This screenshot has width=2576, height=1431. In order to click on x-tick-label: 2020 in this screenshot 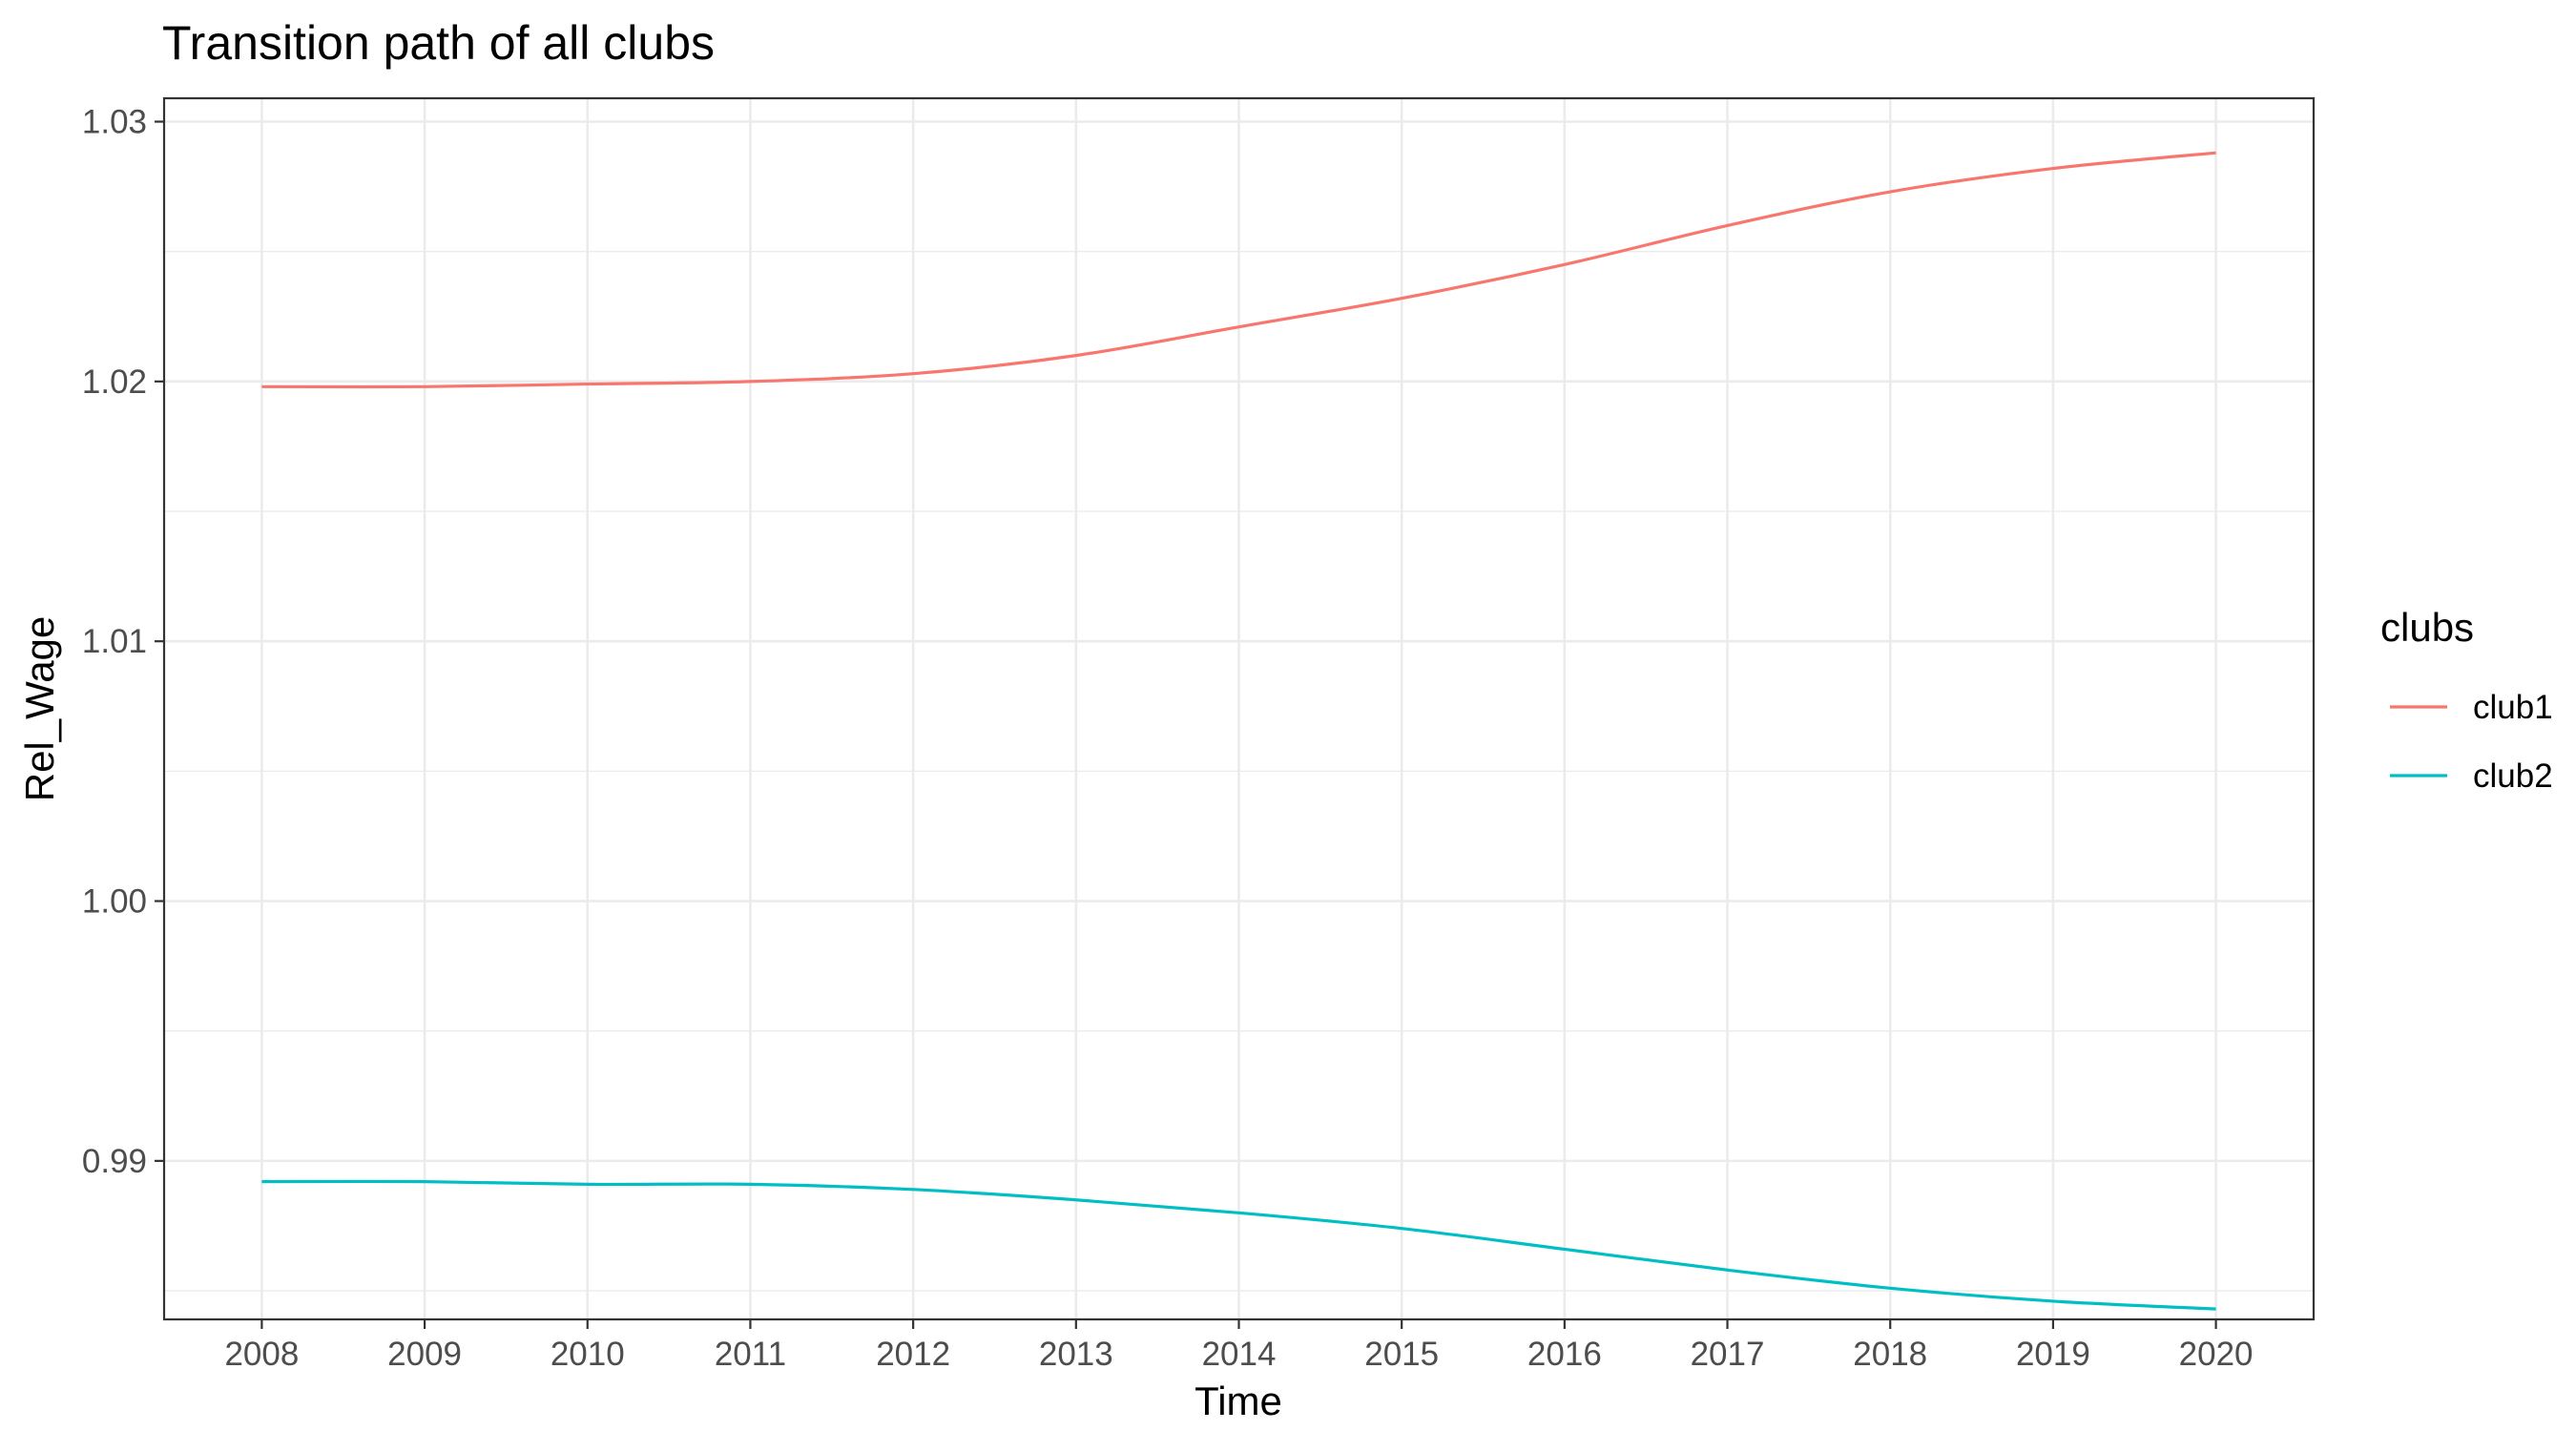, I will do `click(2216, 1354)`.